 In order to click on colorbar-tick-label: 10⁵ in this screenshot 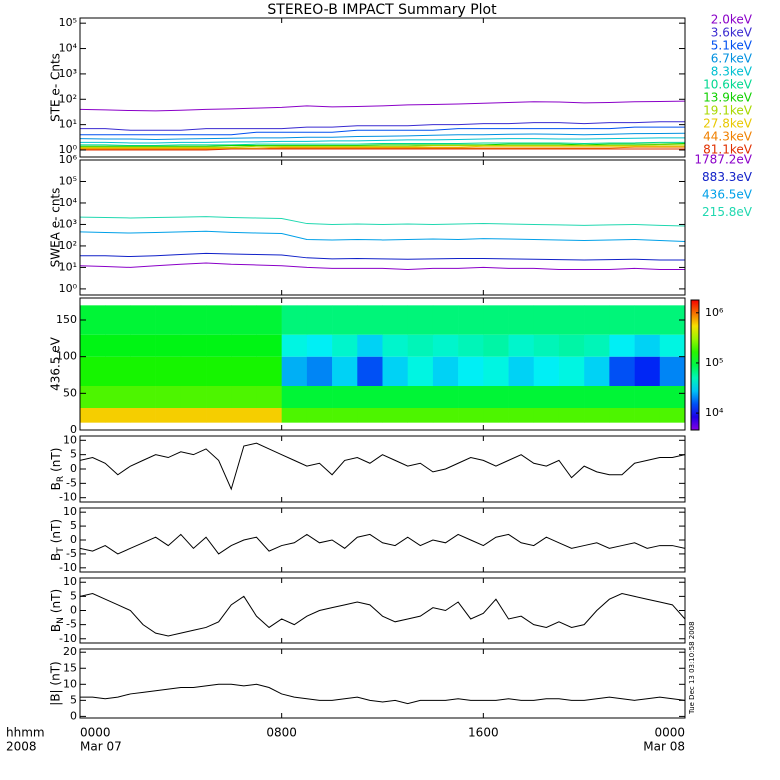, I will do `click(714, 362)`.